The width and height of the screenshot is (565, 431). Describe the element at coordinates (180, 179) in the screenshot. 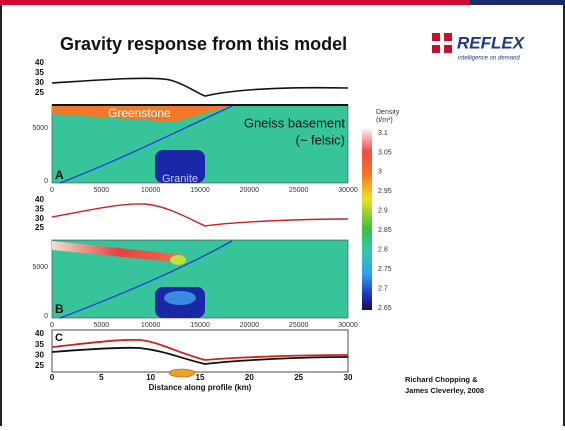

I see `annotation: Granite` at that location.